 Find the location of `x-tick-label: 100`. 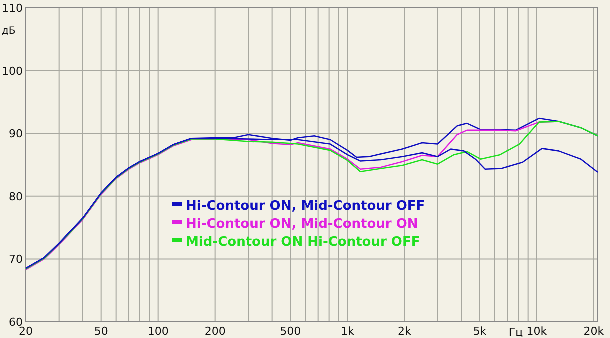

x-tick-label: 100 is located at coordinates (158, 331).